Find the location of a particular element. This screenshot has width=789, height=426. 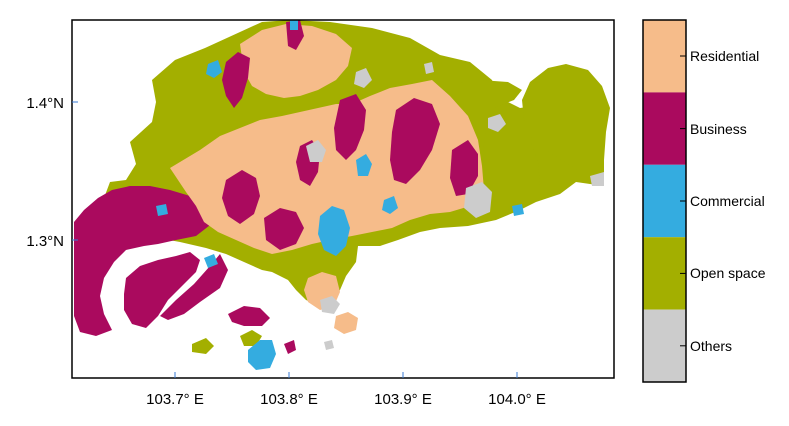

x-tick-marks is located at coordinates (346, 375).